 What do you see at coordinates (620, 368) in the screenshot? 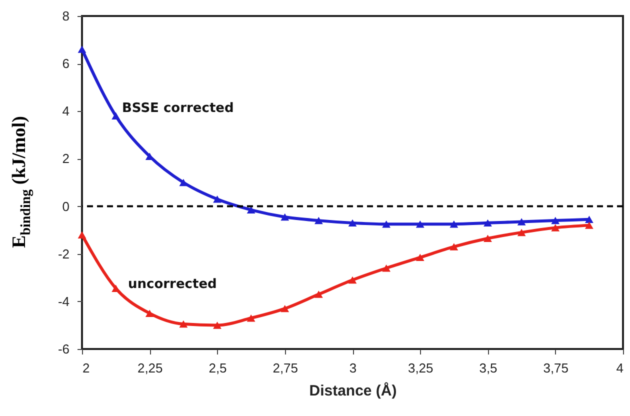
I see `x-tick-label: 4` at bounding box center [620, 368].